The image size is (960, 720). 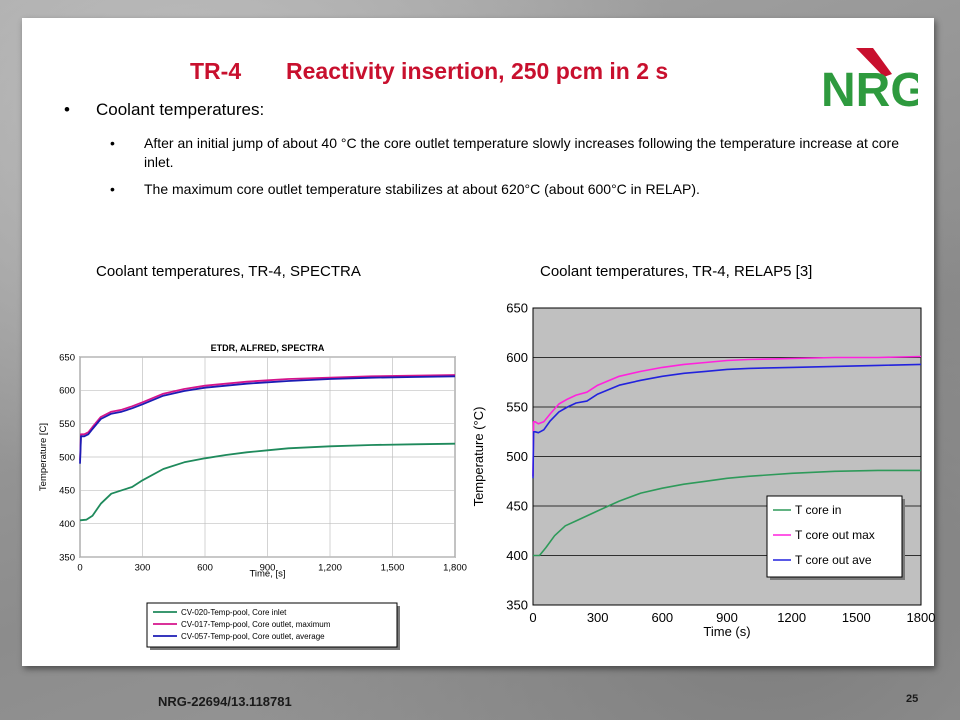 I want to click on x-tick-label: 1500, so click(x=856, y=617).